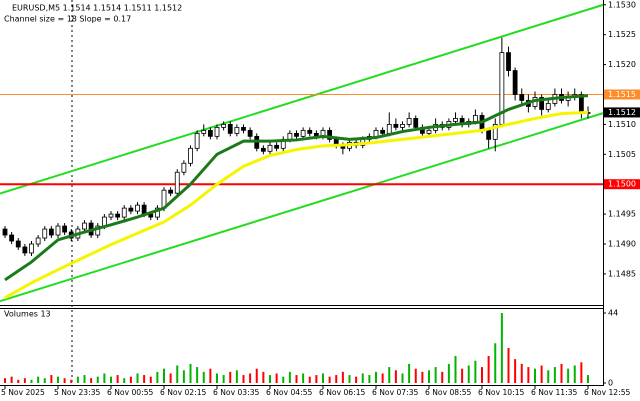 This screenshot has width=640, height=401. Describe the element at coordinates (622, 154) in the screenshot. I see `y-tick-label: 1.1505` at that location.